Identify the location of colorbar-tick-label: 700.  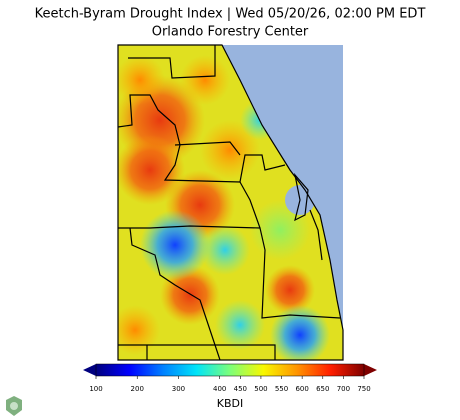
(343, 389).